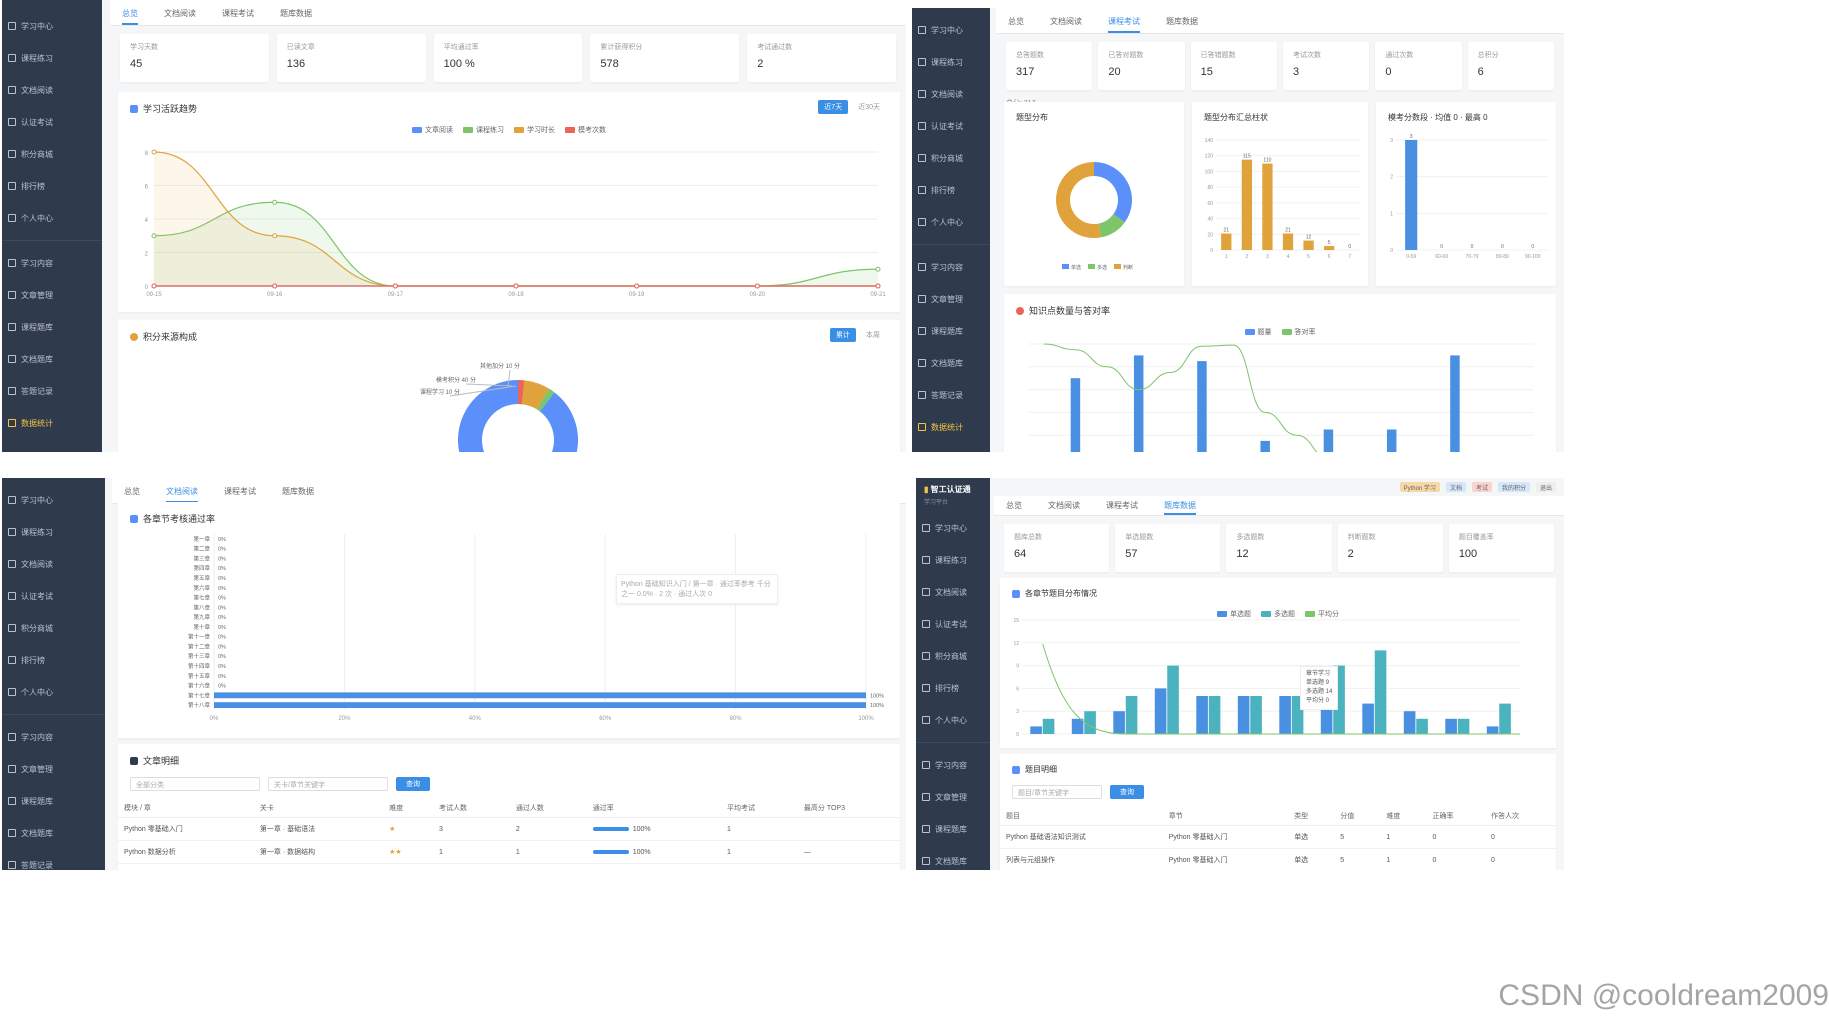 This screenshot has width=1829, height=1019. What do you see at coordinates (869, 107) in the screenshot?
I see `toggle-30days: 近30天` at bounding box center [869, 107].